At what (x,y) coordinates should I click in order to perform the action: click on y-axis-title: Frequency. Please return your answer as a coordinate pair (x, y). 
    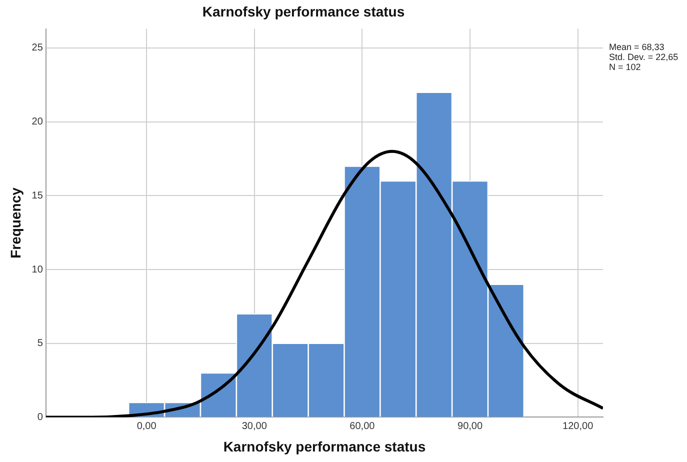
    Looking at the image, I should click on (15, 222).